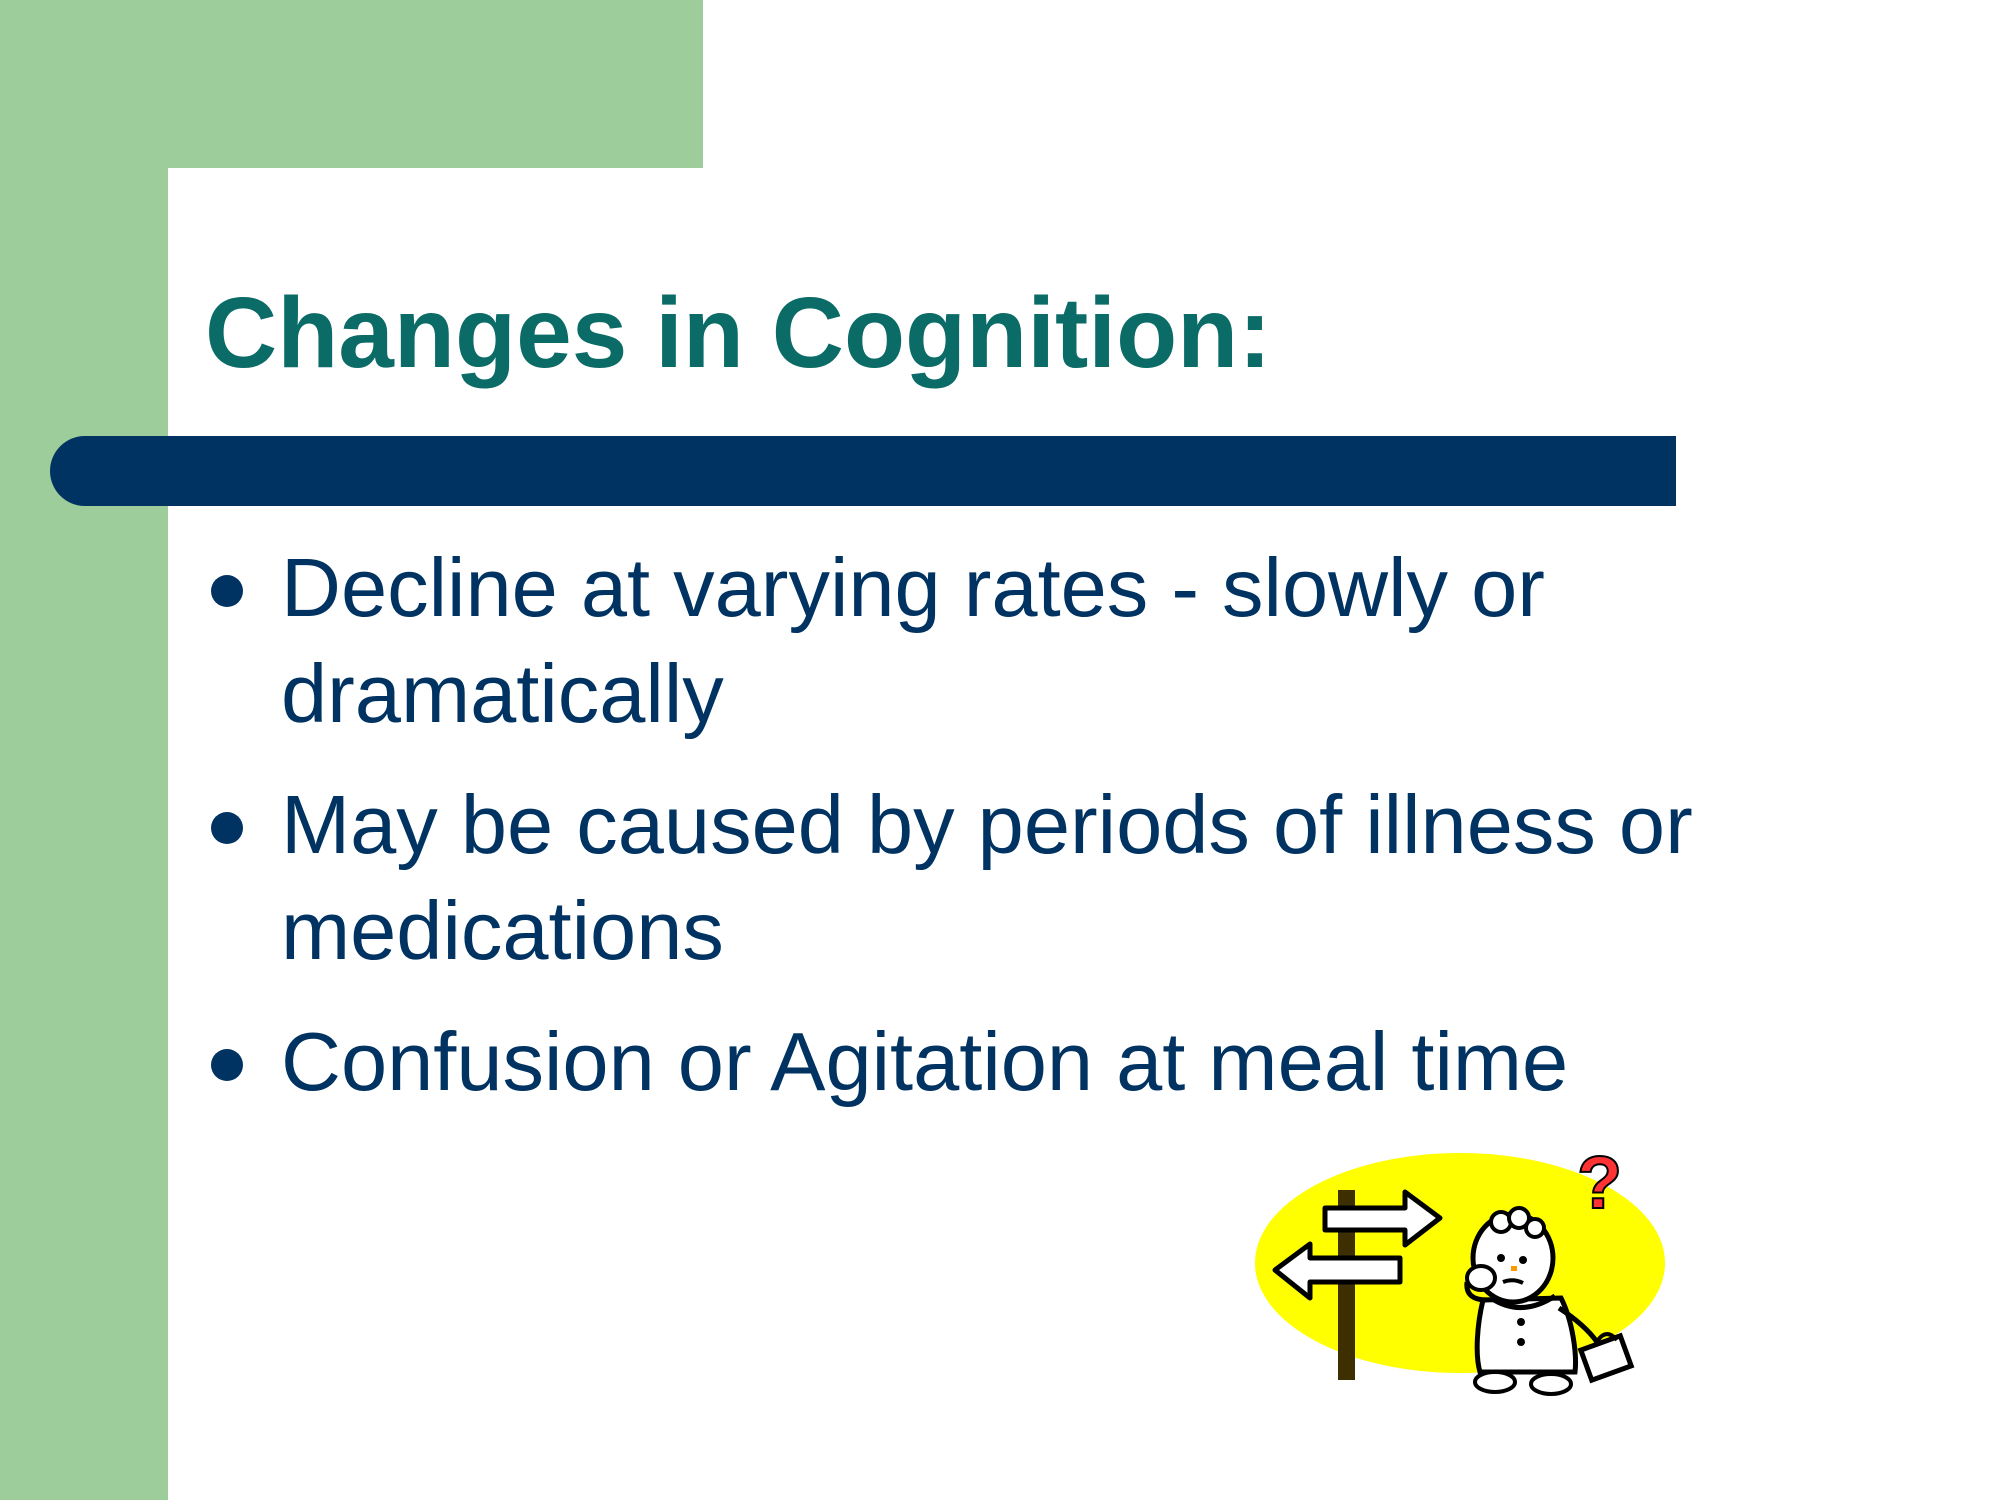  I want to click on slide-title: Changes in Cognition:, so click(738, 333).